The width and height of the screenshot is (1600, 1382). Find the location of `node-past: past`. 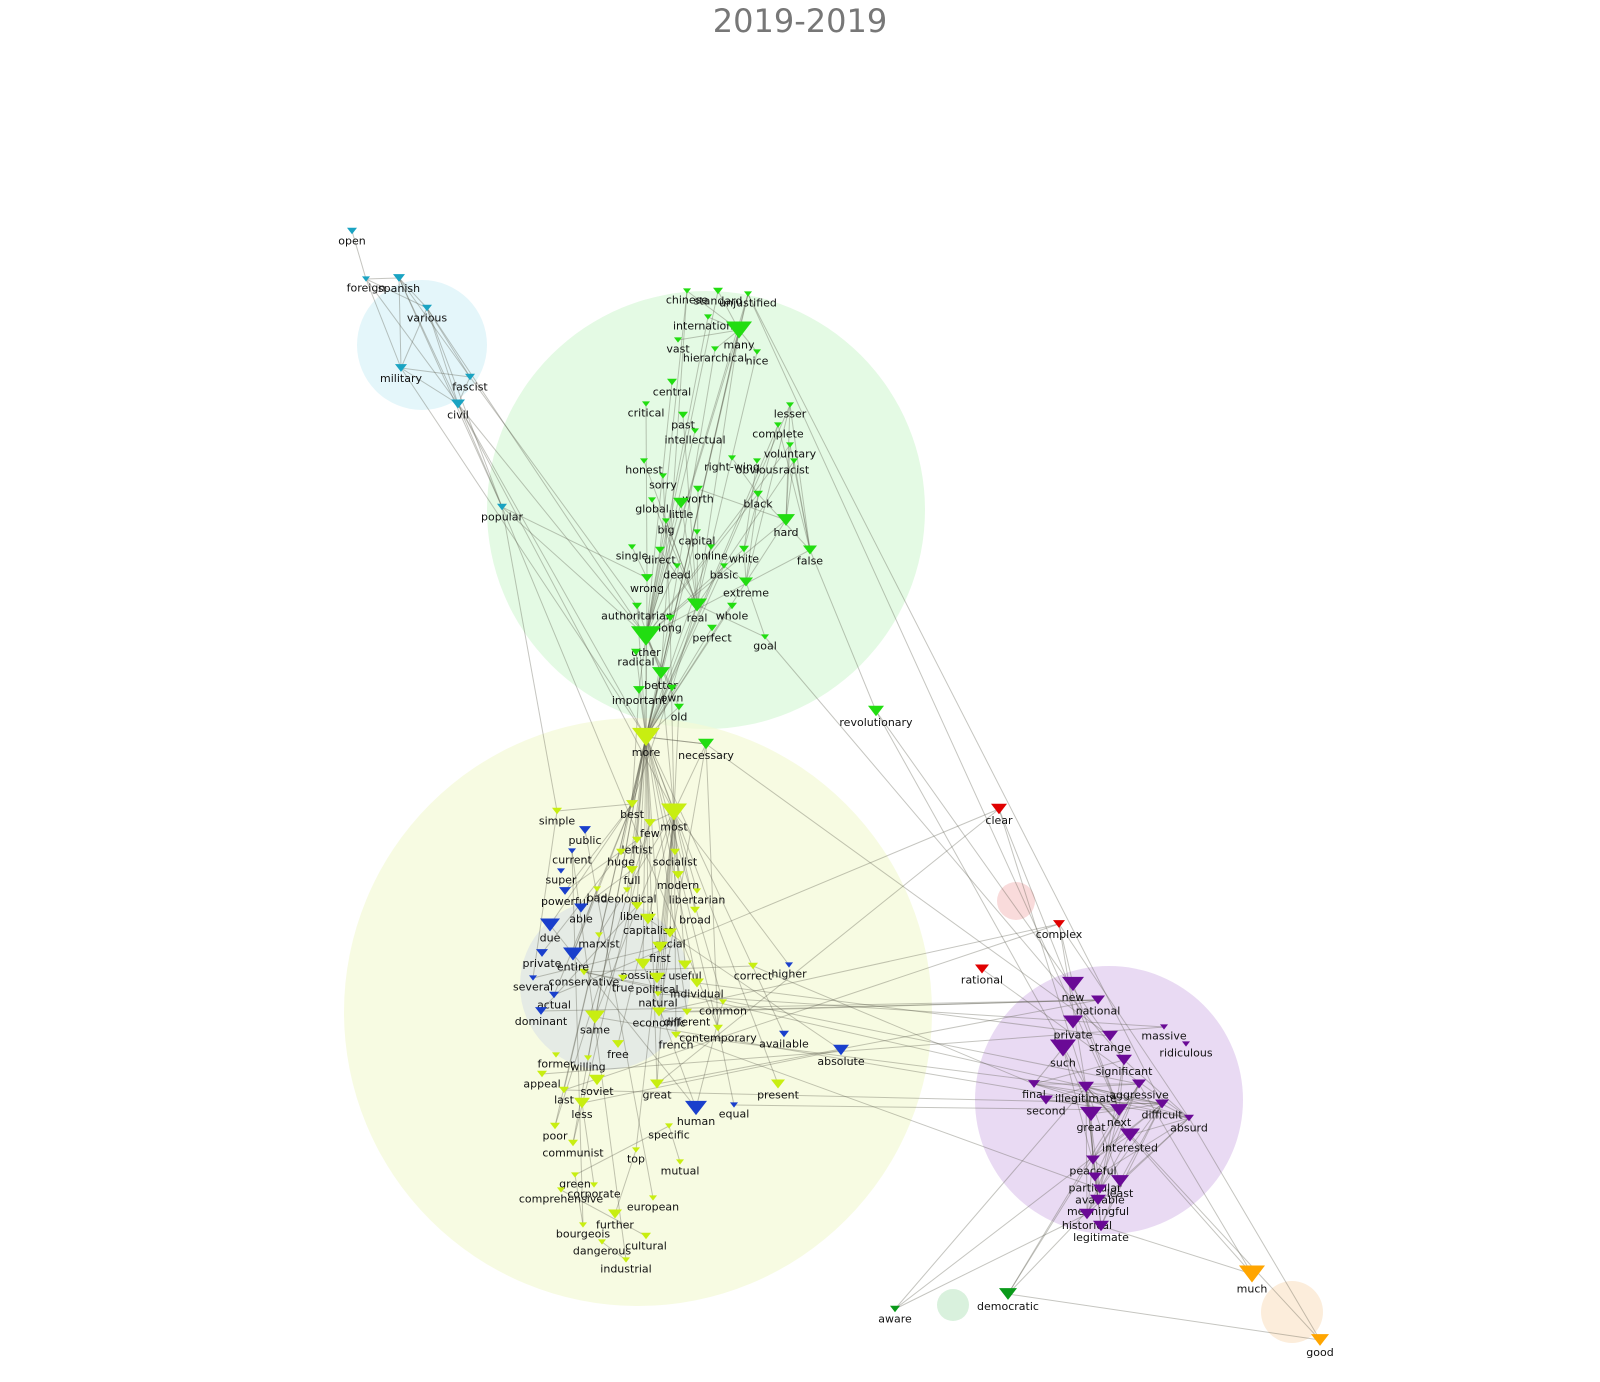

node-past: past is located at coordinates (683, 421).